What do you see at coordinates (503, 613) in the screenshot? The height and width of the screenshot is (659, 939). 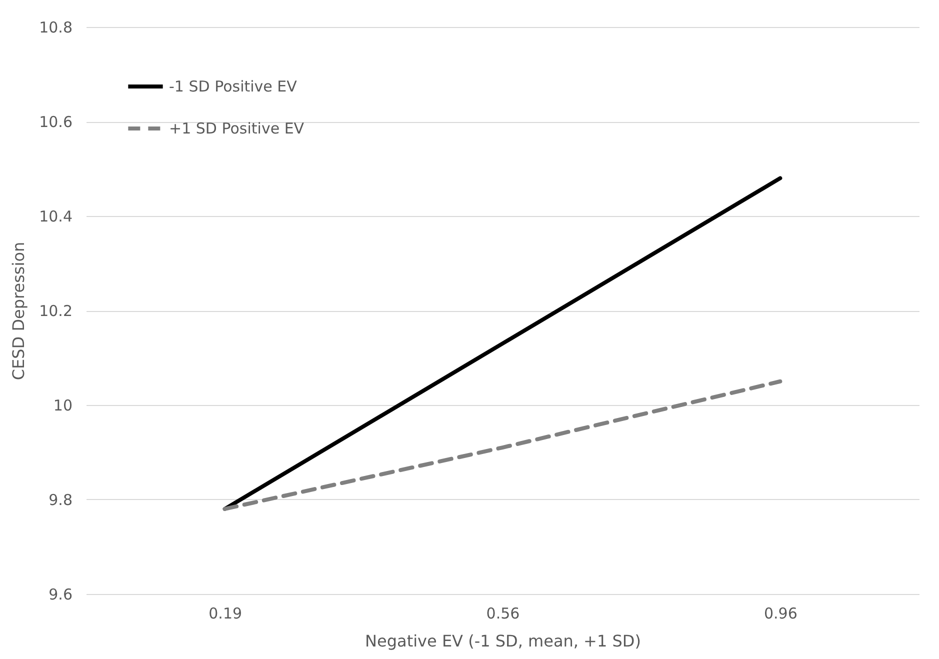 I see `x-tick-label: 0.56` at bounding box center [503, 613].